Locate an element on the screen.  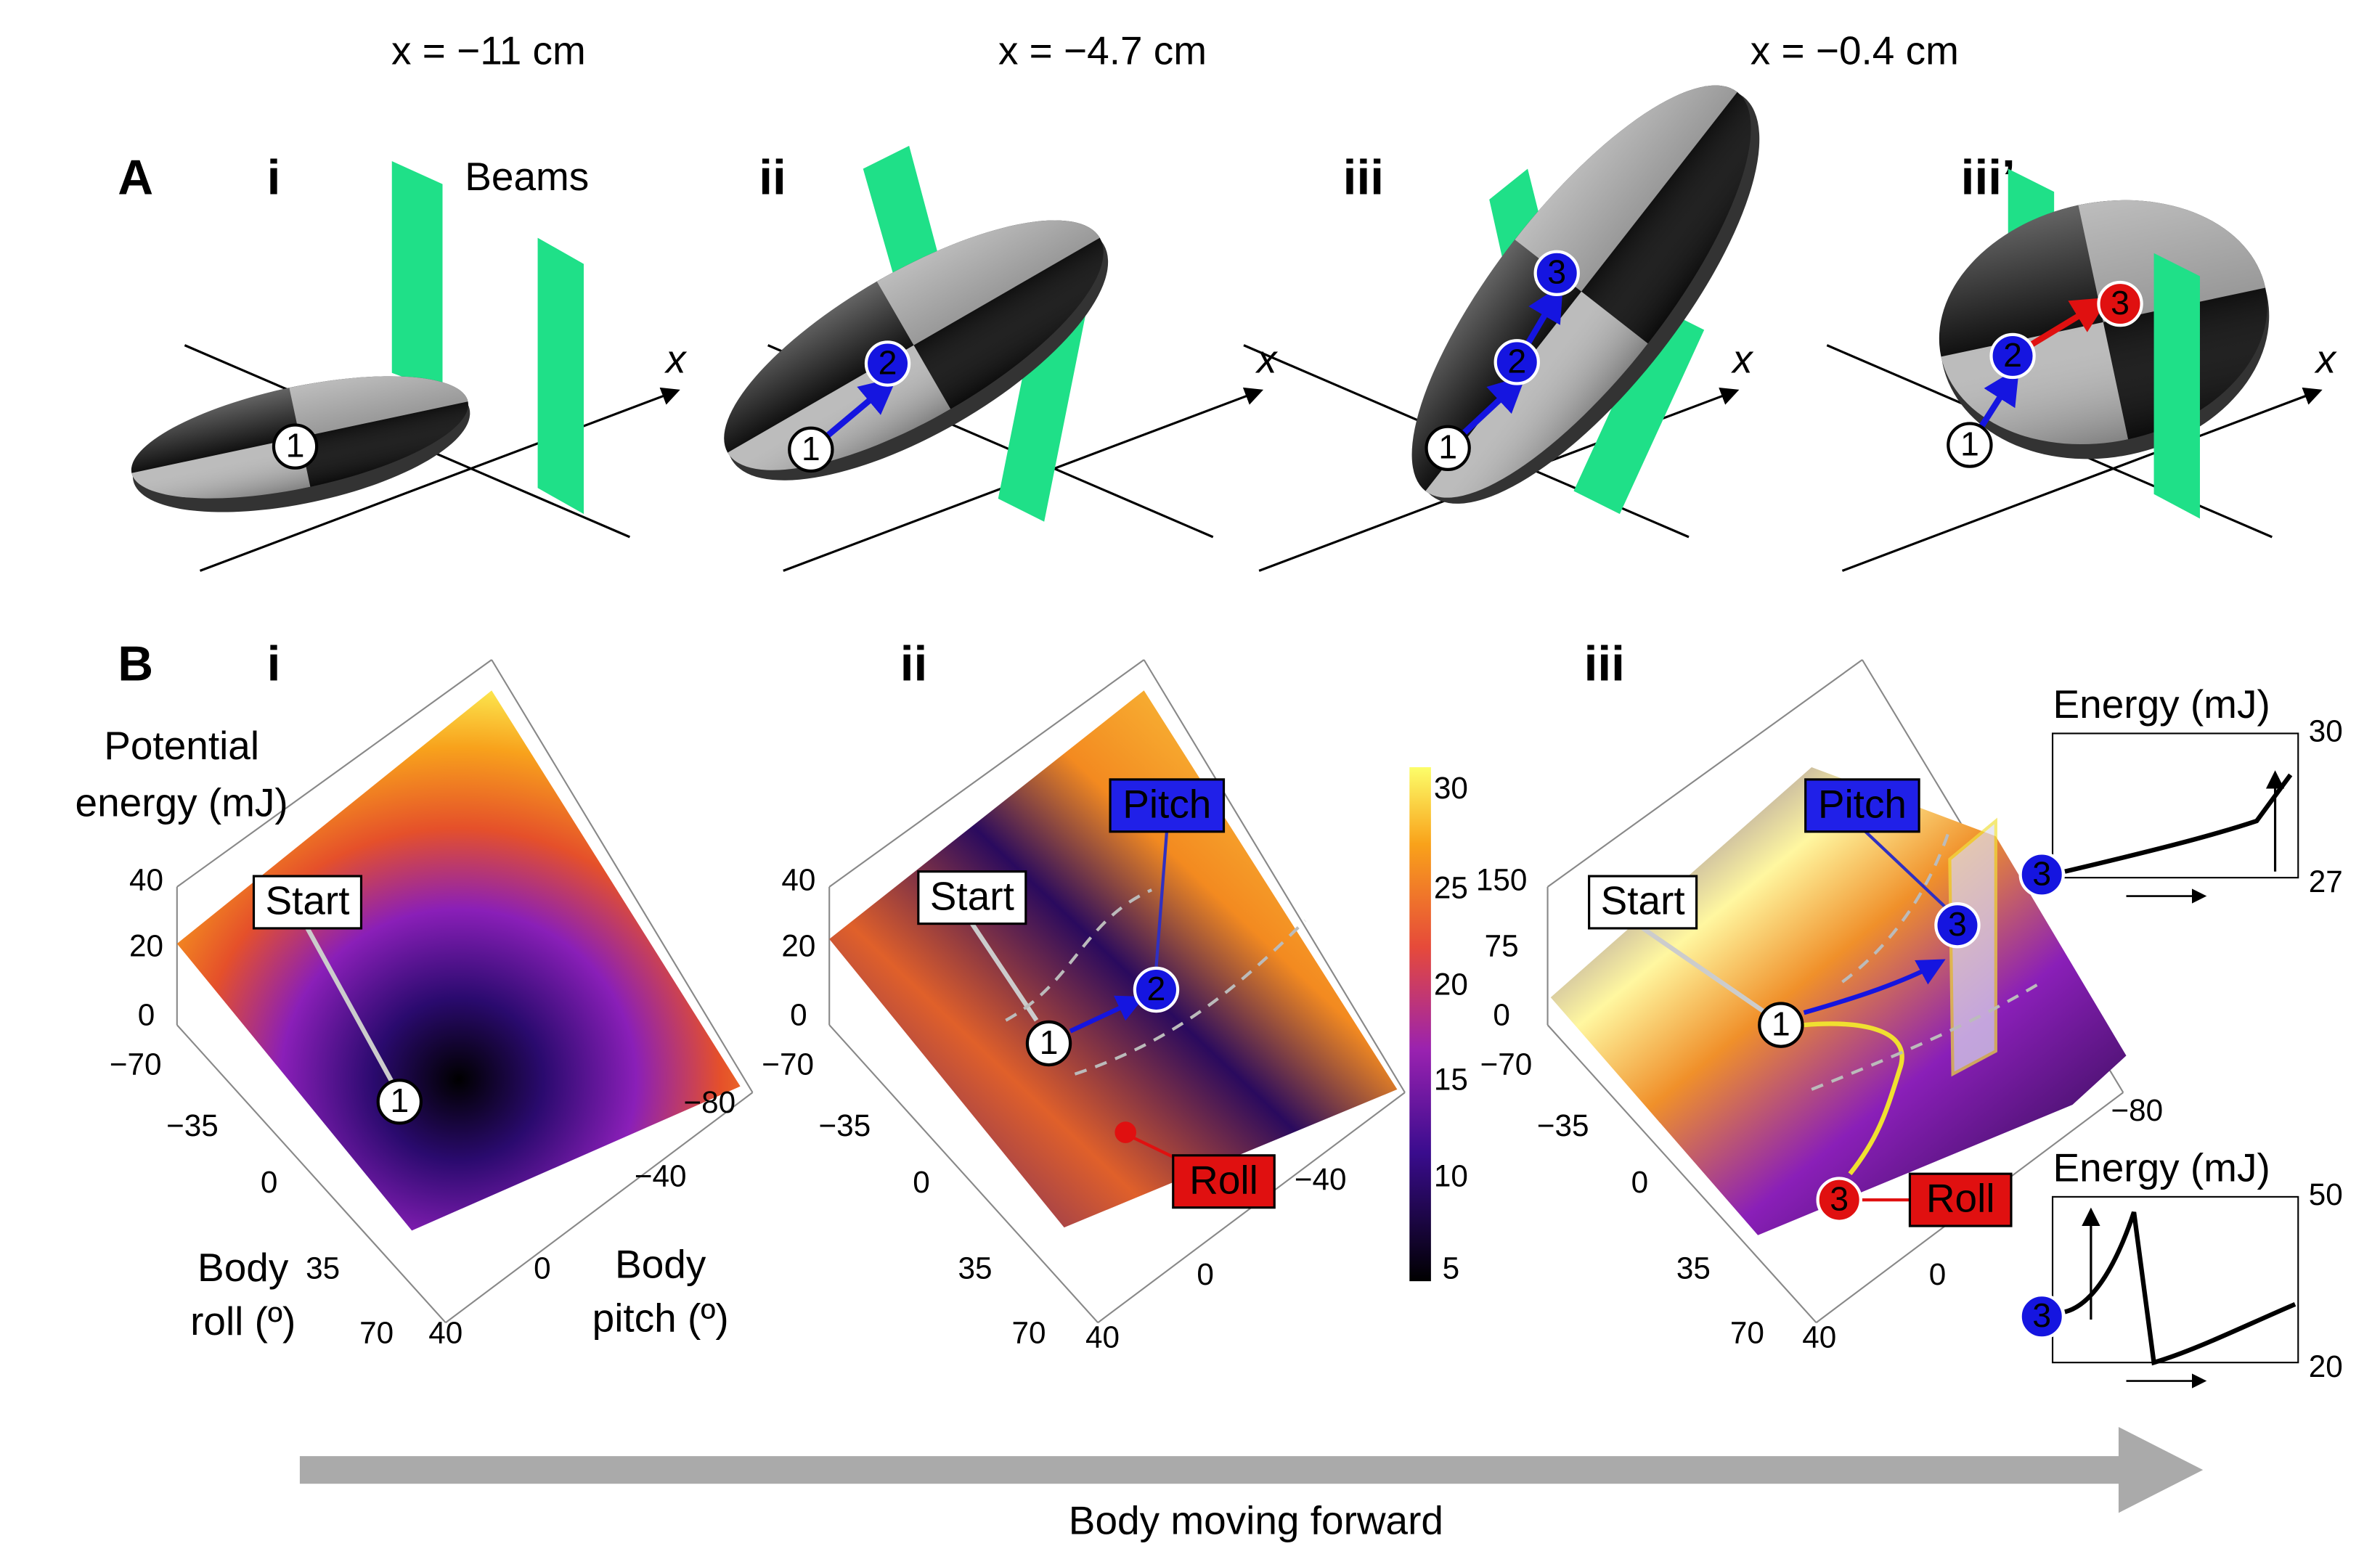
z-tick-label: 40 is located at coordinates (146, 880).